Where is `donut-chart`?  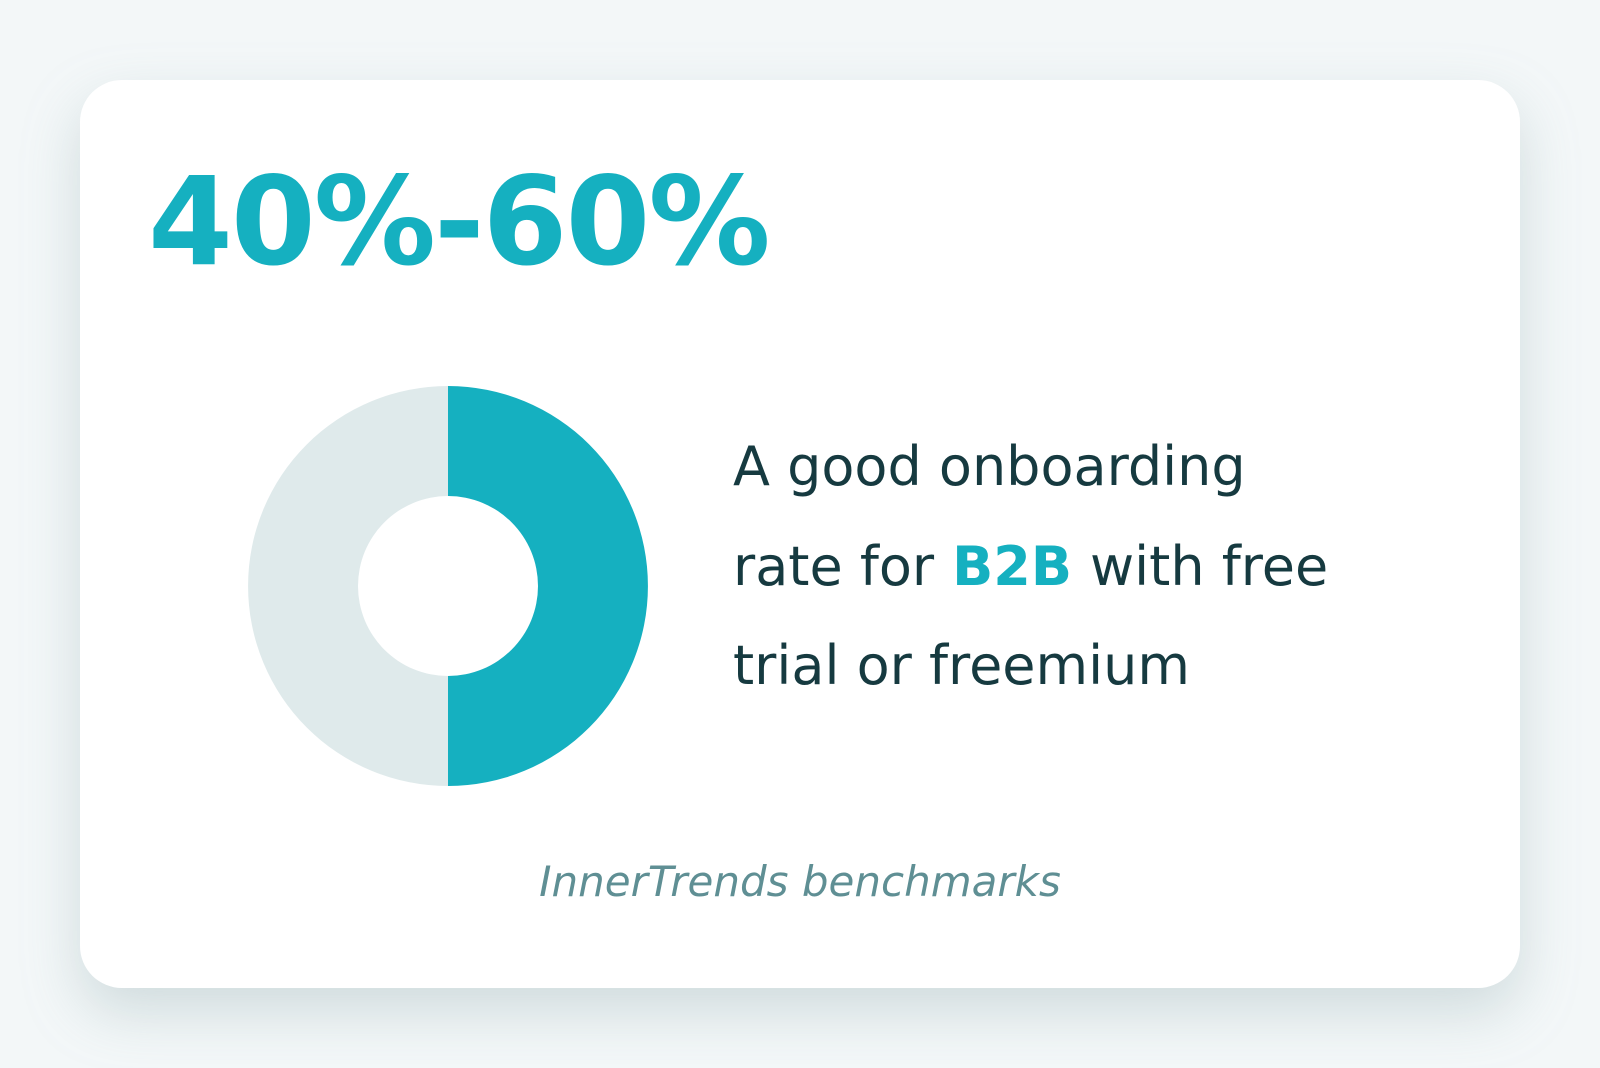 donut-chart is located at coordinates (448, 586).